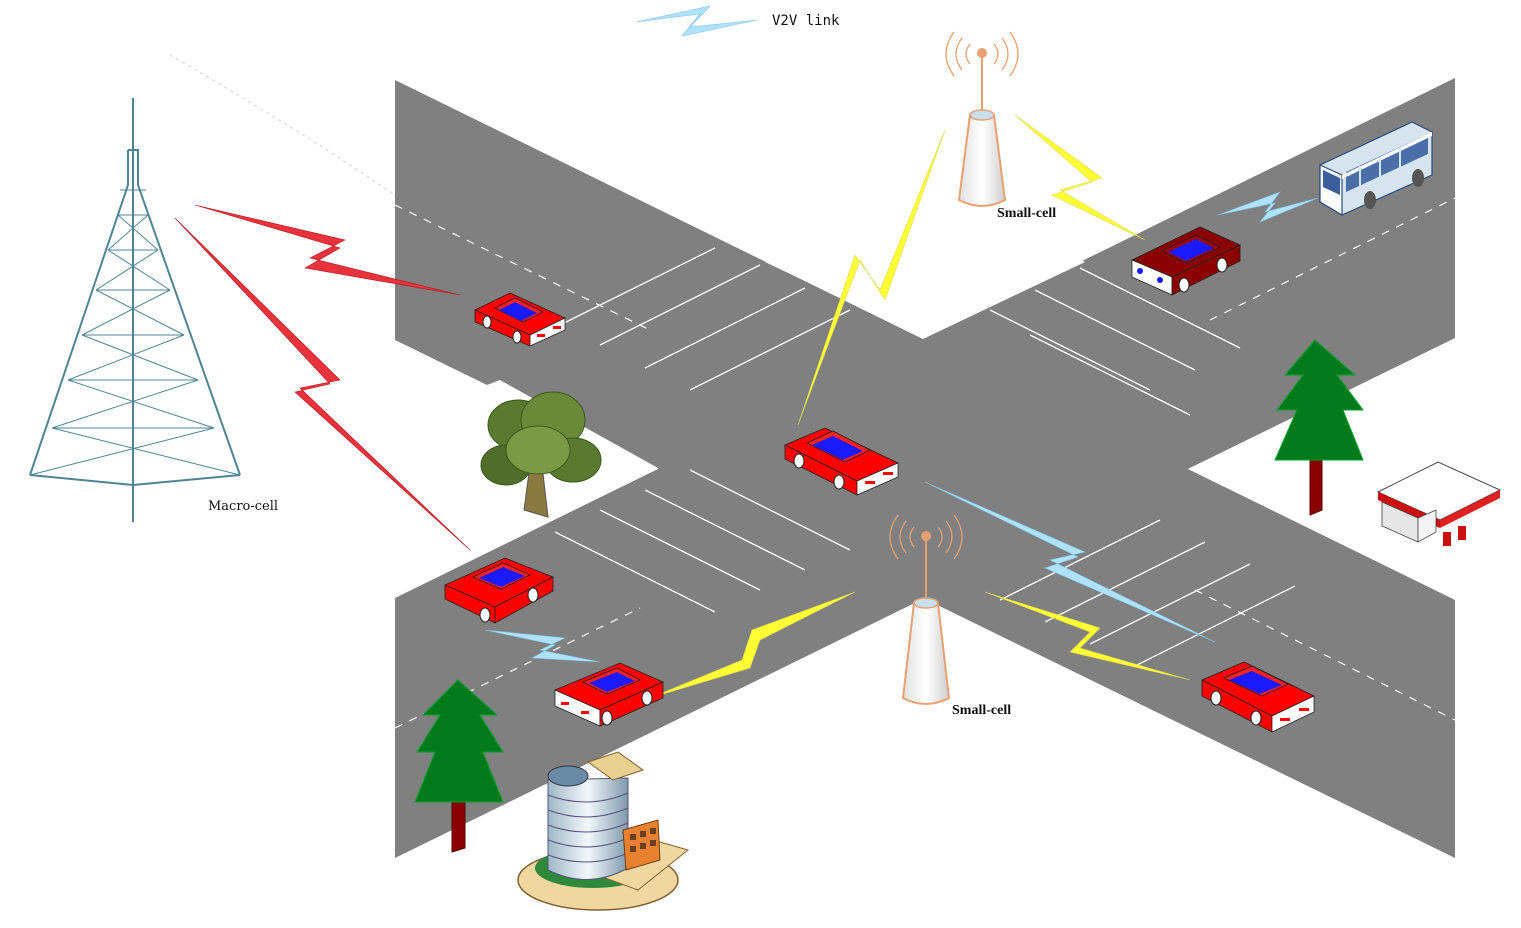  What do you see at coordinates (1376, 169) in the screenshot?
I see `bus-icon` at bounding box center [1376, 169].